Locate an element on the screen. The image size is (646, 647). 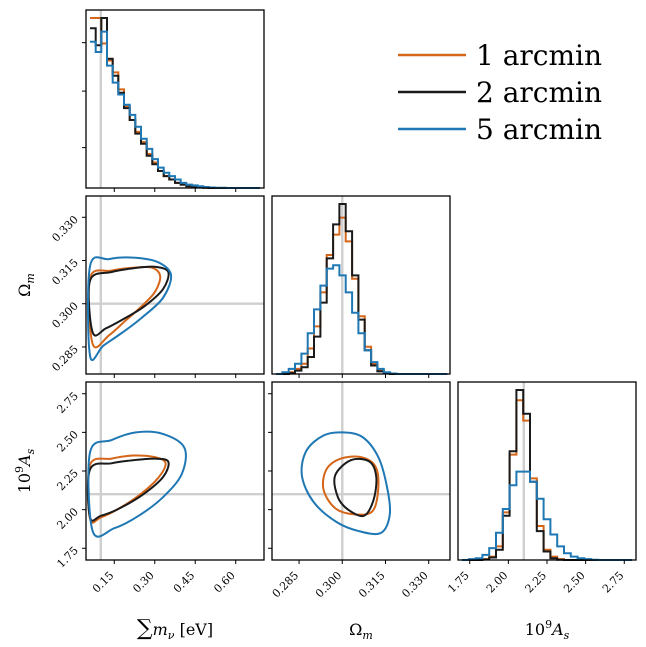
legend: 1 arcmin 2 arcmin 5 arcmin is located at coordinates (500, 92).